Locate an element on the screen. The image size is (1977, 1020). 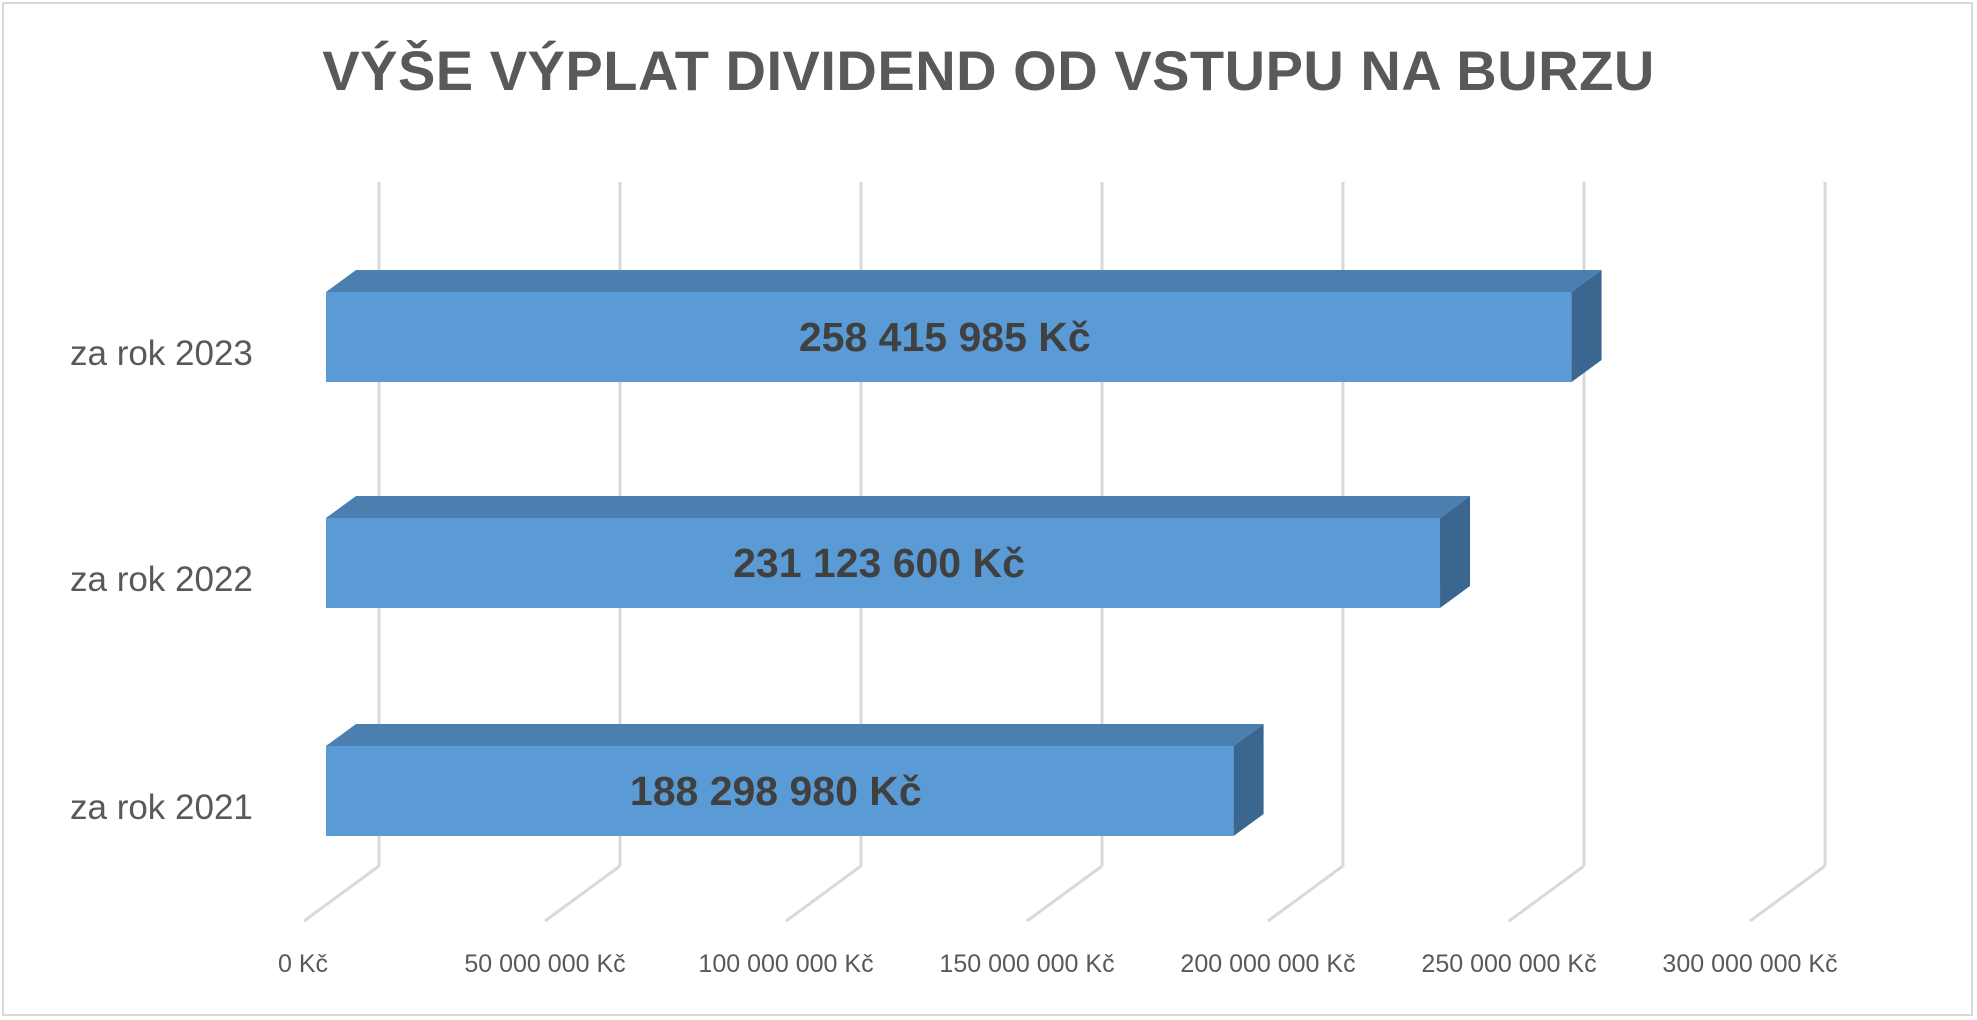
chart-title: VÝŠE VÝPLAT DIVIDEND OD VSTUPU NA BURZU is located at coordinates (988, 70).